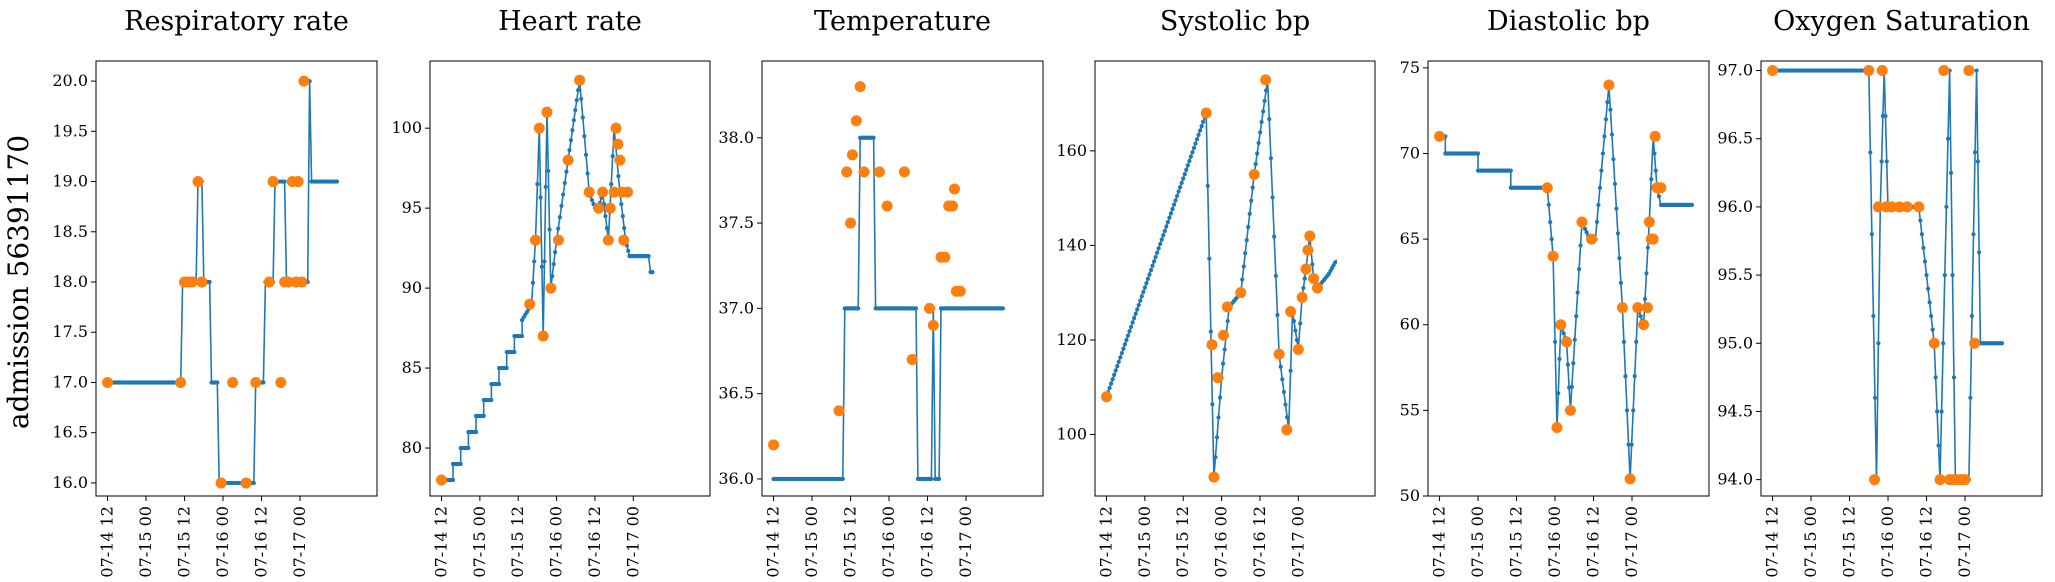 Image resolution: width=2055 pixels, height=582 pixels. What do you see at coordinates (1735, 138) in the screenshot?
I see `y-tick-label: 96.5` at bounding box center [1735, 138].